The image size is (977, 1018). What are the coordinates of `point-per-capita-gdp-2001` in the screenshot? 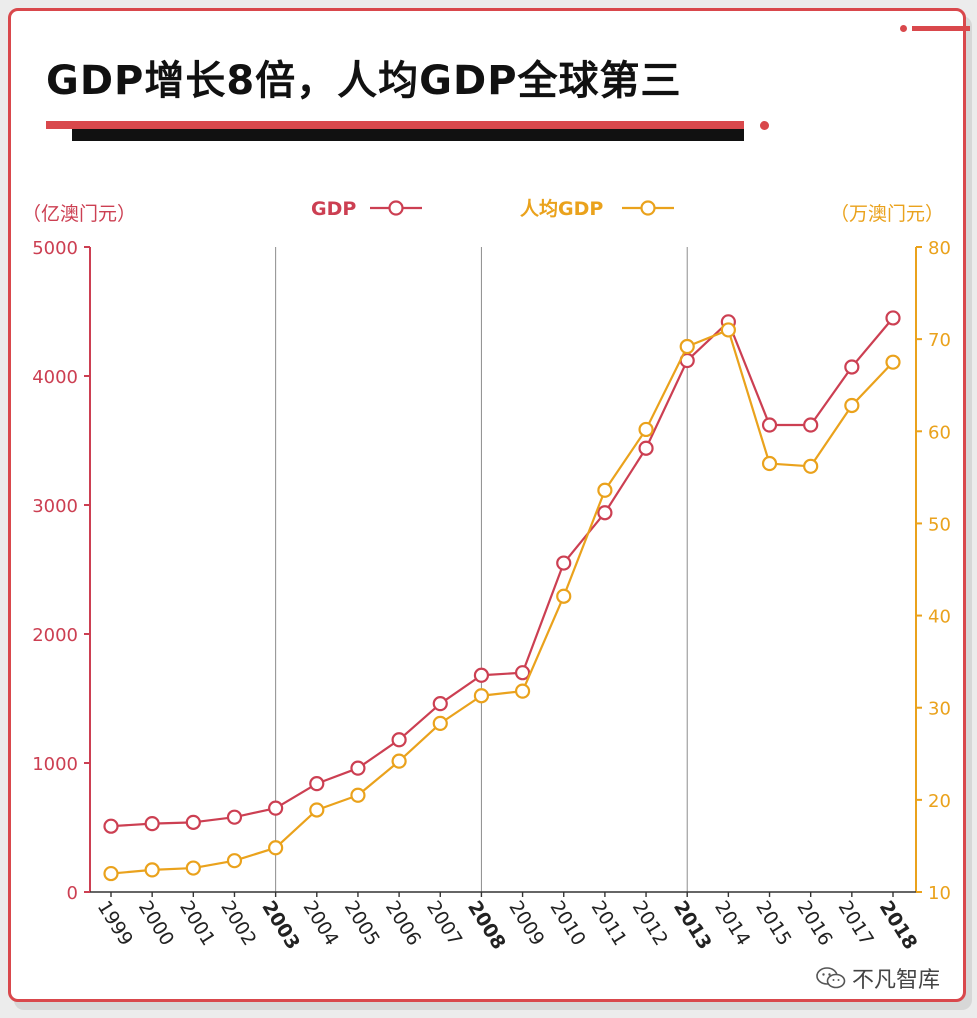 It's located at (193, 868).